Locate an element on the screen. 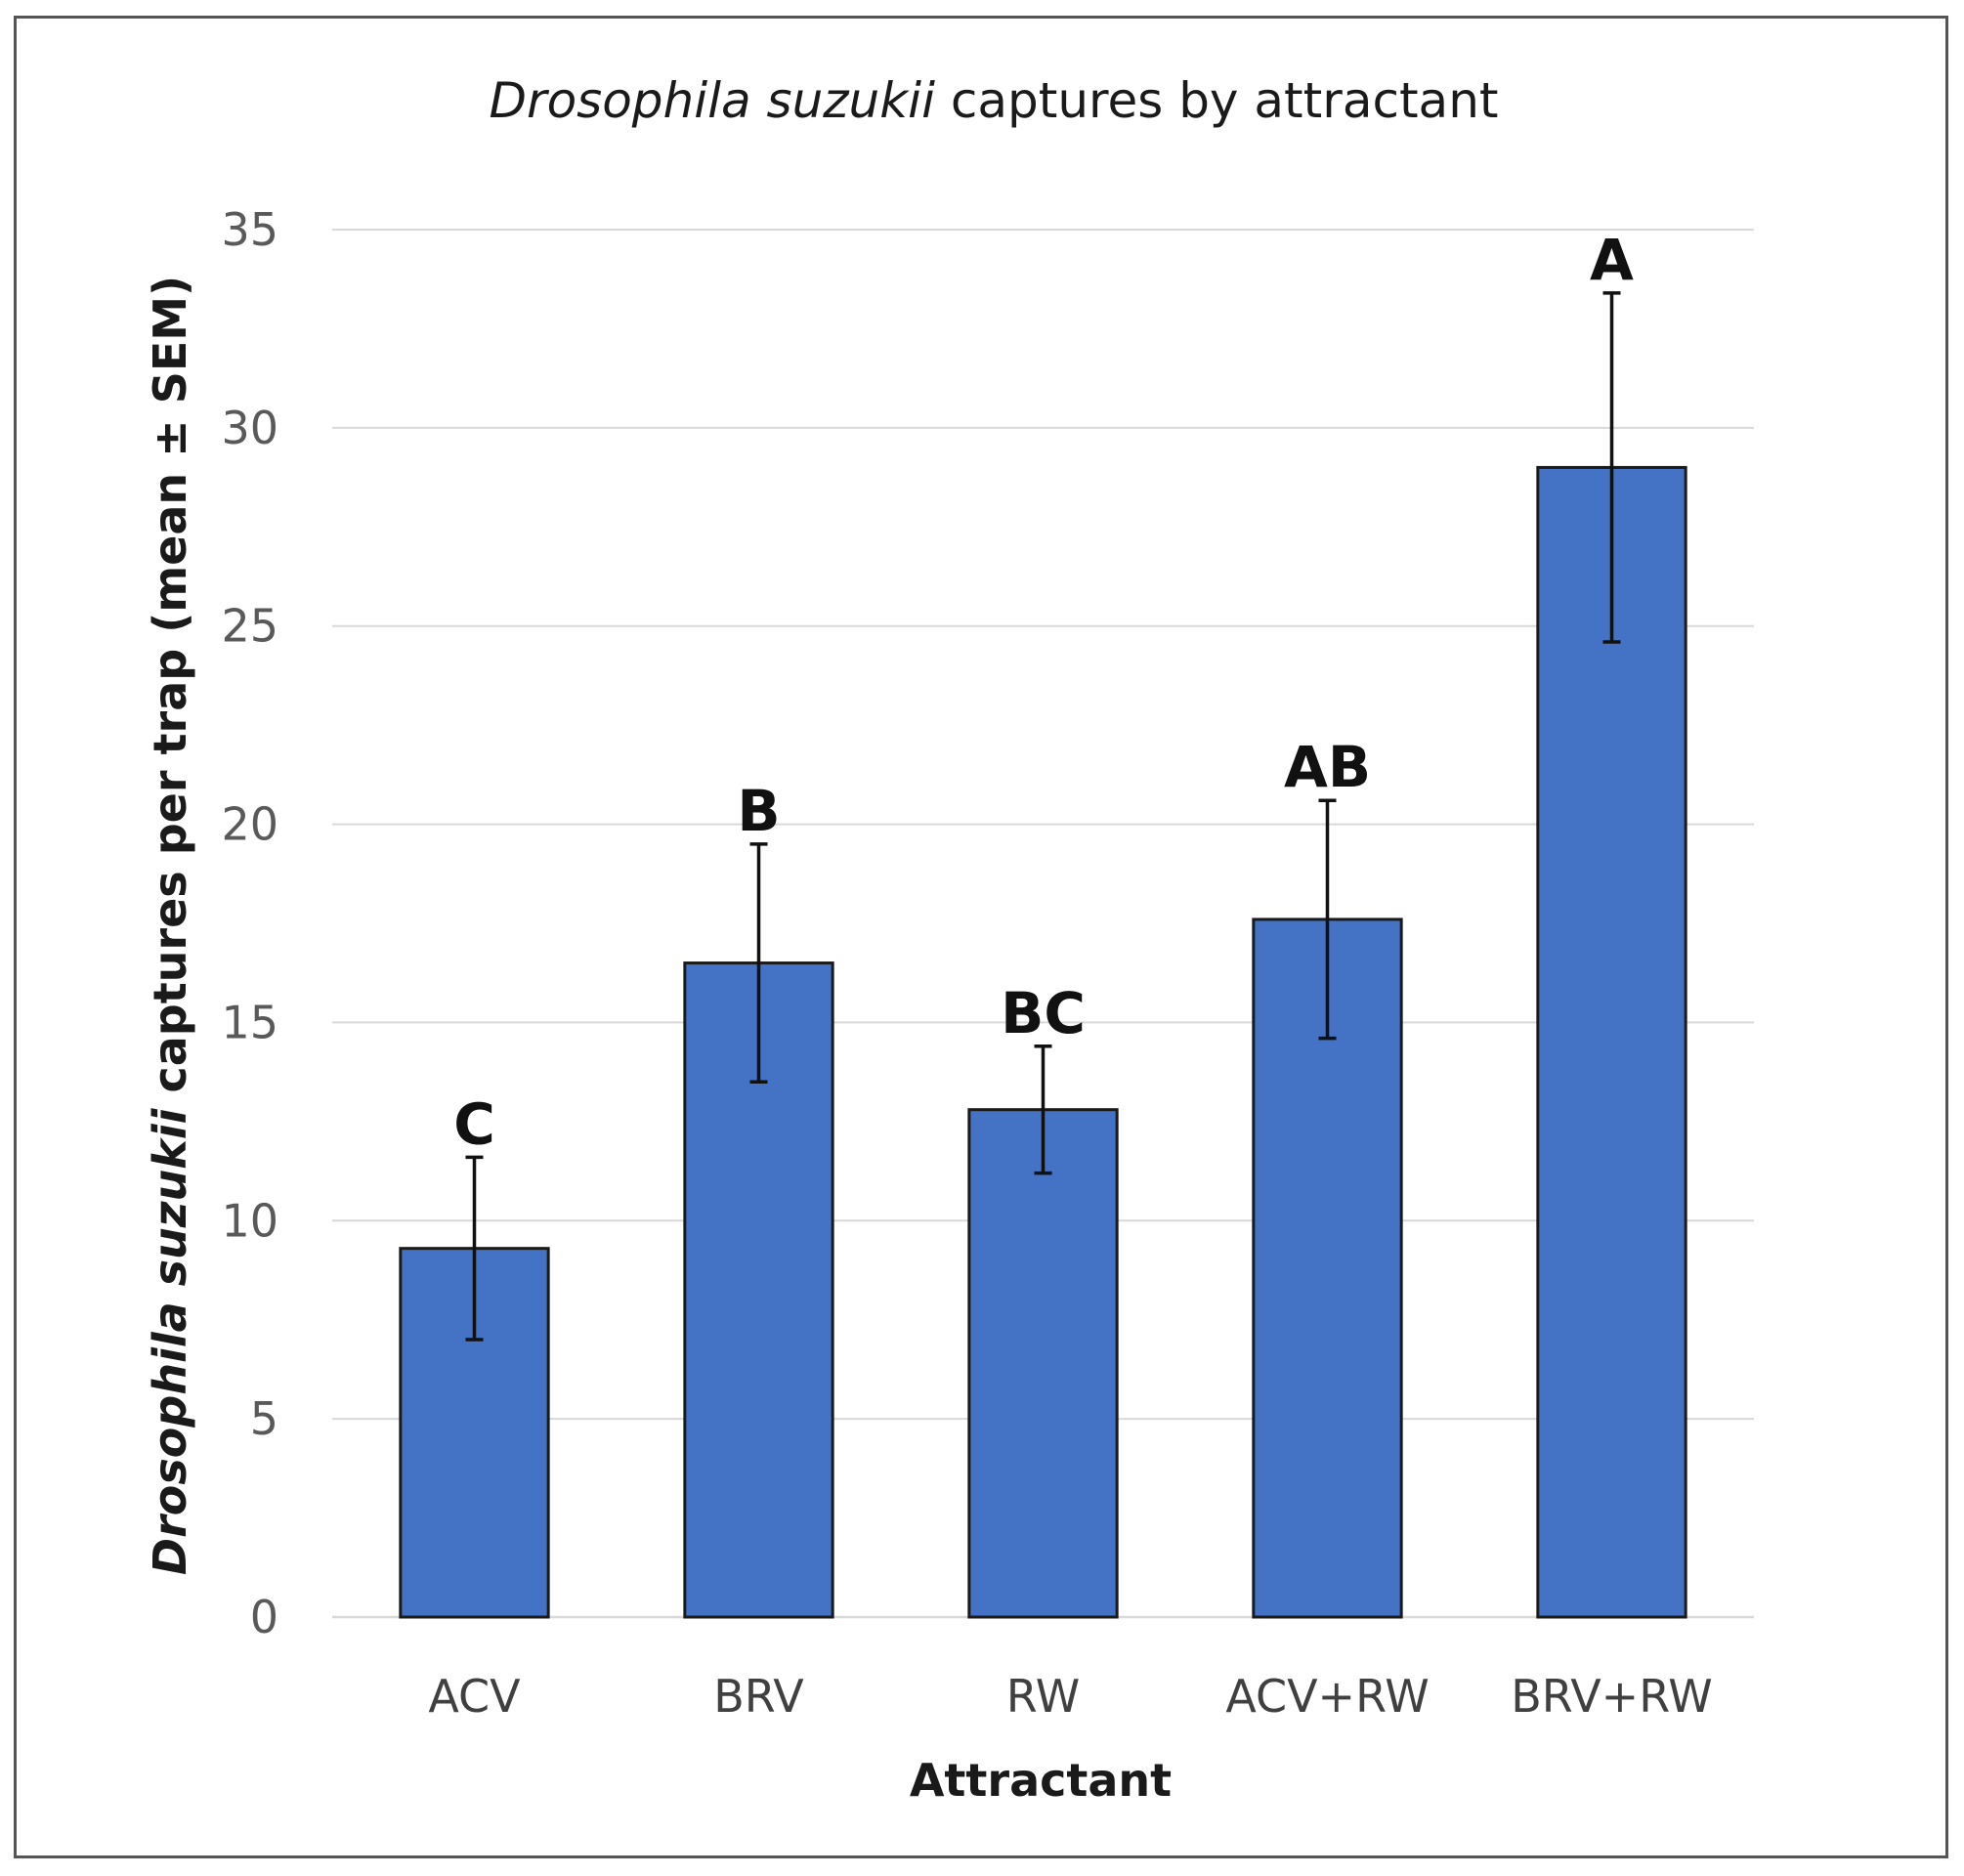  y-tick-label-20: 20 is located at coordinates (249, 824).